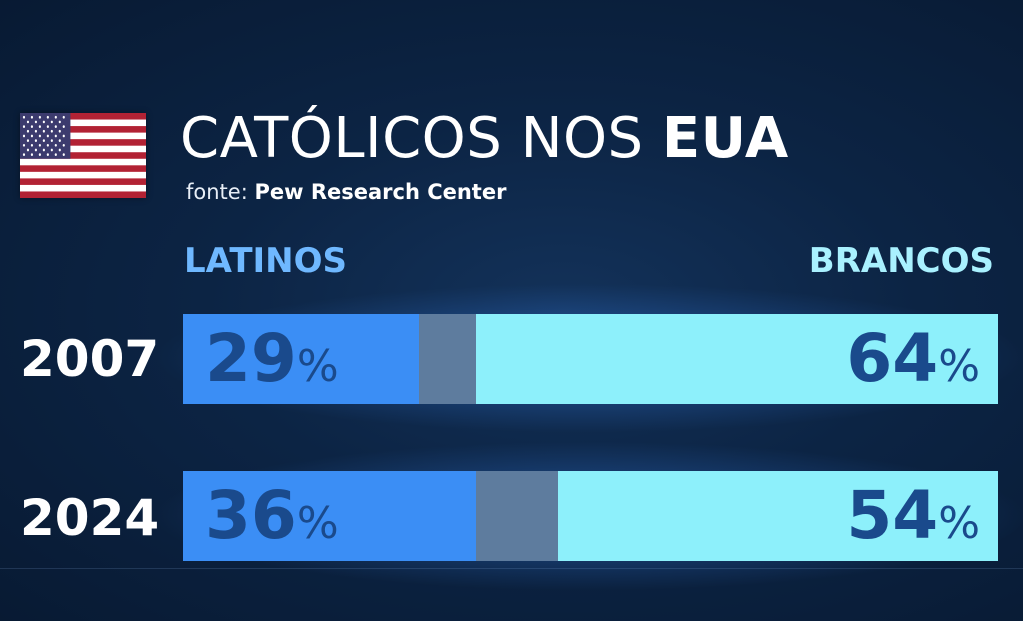 The width and height of the screenshot is (1023, 621). What do you see at coordinates (511, 568) in the screenshot?
I see `floor-line` at bounding box center [511, 568].